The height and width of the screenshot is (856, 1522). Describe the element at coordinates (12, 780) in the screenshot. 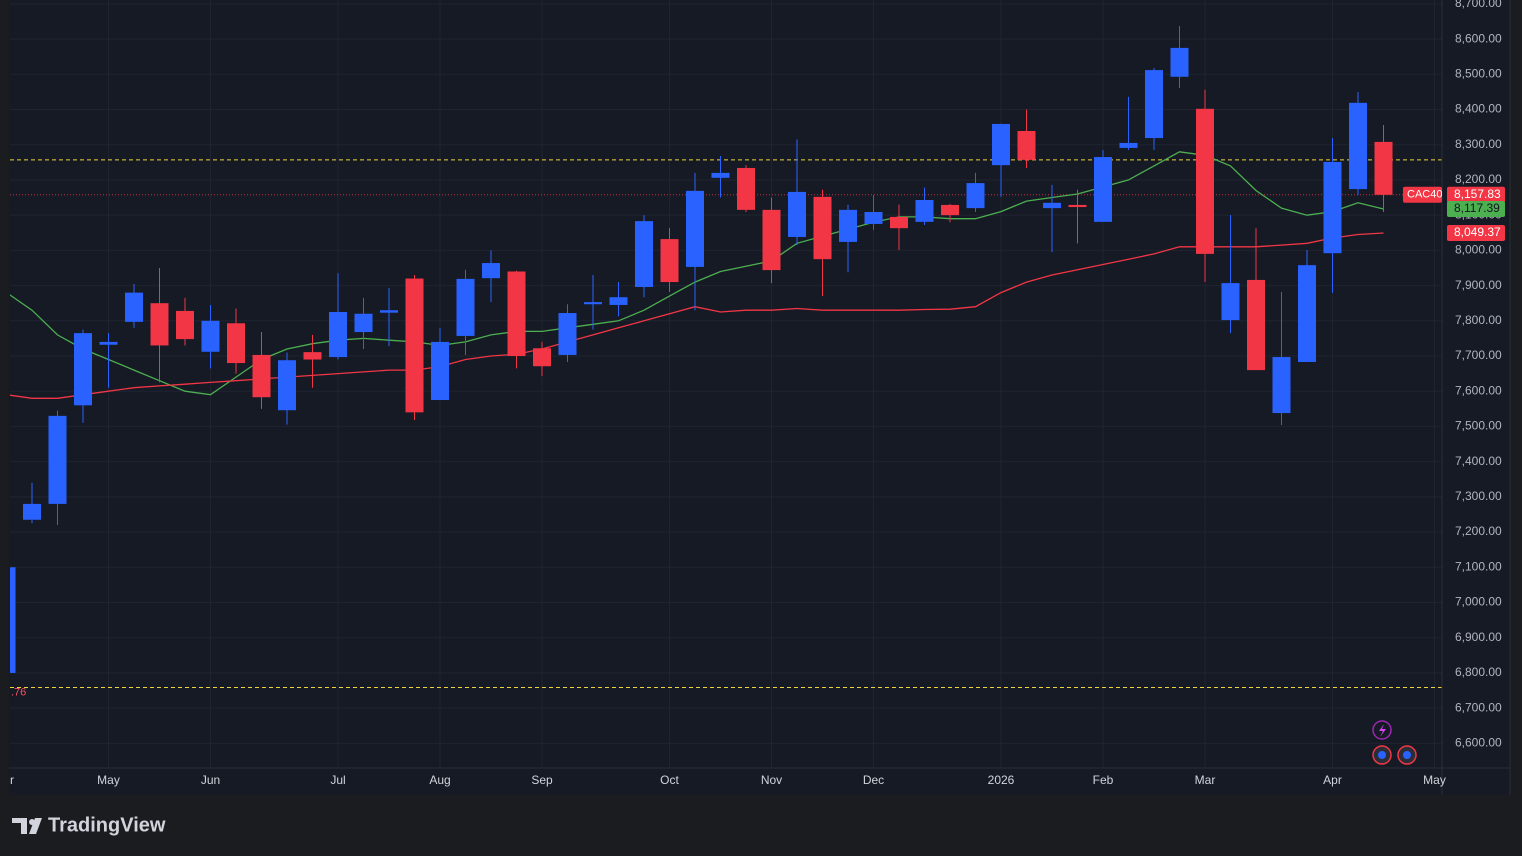

I see `x-tick-label: r` at that location.